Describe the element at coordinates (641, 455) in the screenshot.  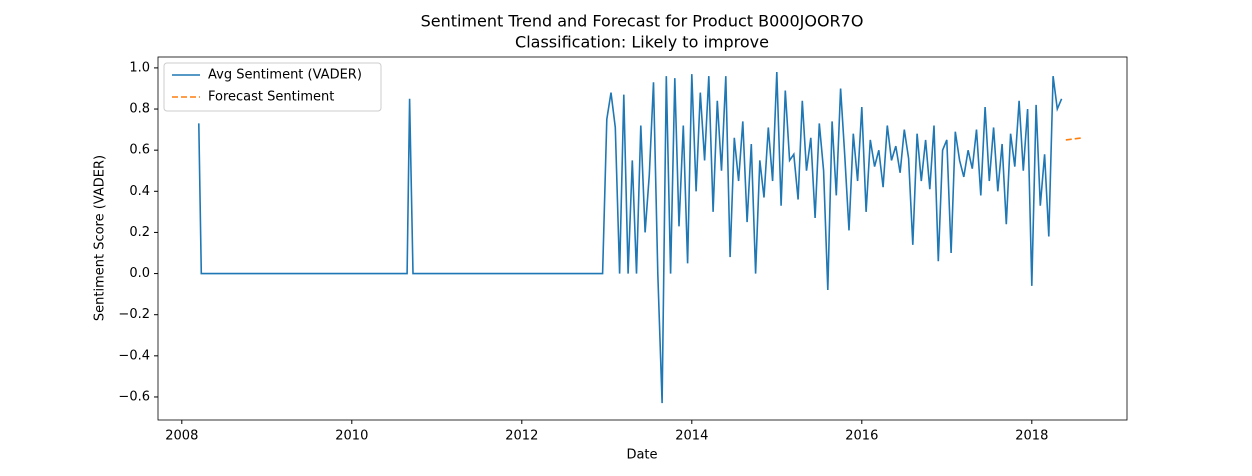
I see `x-axis-label: Date` at that location.